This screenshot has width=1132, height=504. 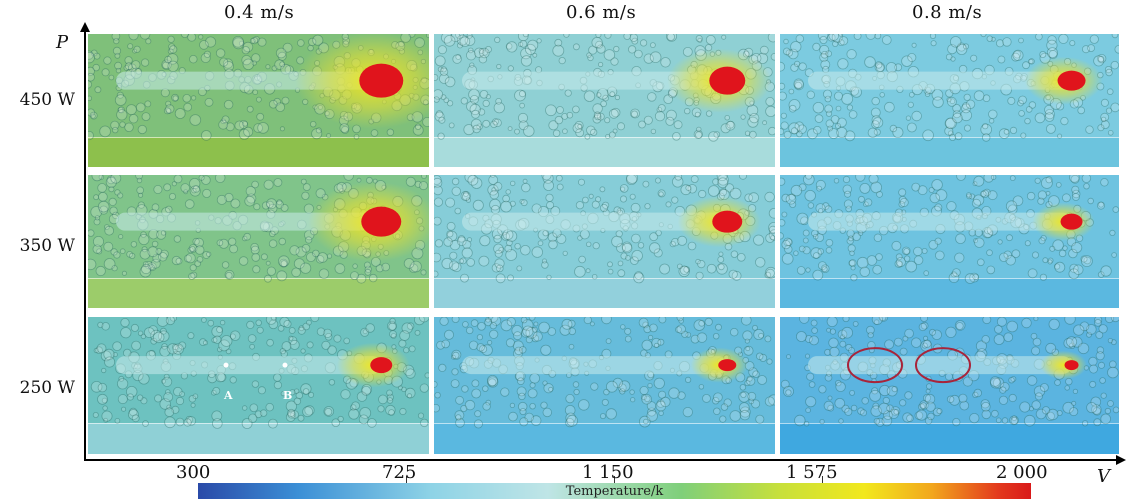 I want to click on colorbar-tick-label-1575: 1 575, so click(x=812, y=472).